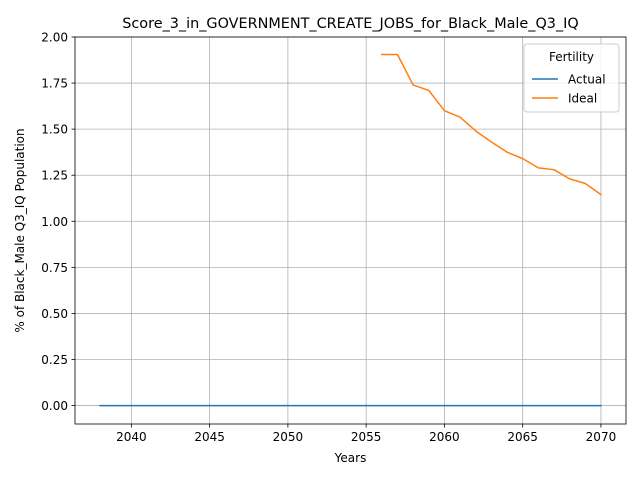  Describe the element at coordinates (571, 57) in the screenshot. I see `legend-title: Fertility` at that location.